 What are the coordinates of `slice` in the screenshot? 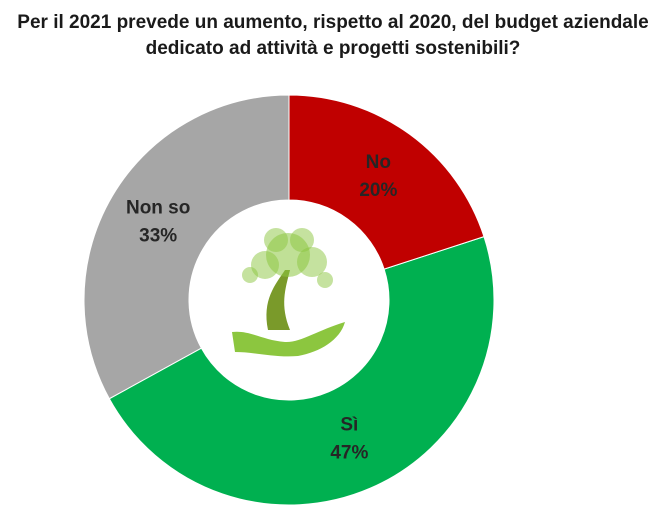 It's located at (386, 182).